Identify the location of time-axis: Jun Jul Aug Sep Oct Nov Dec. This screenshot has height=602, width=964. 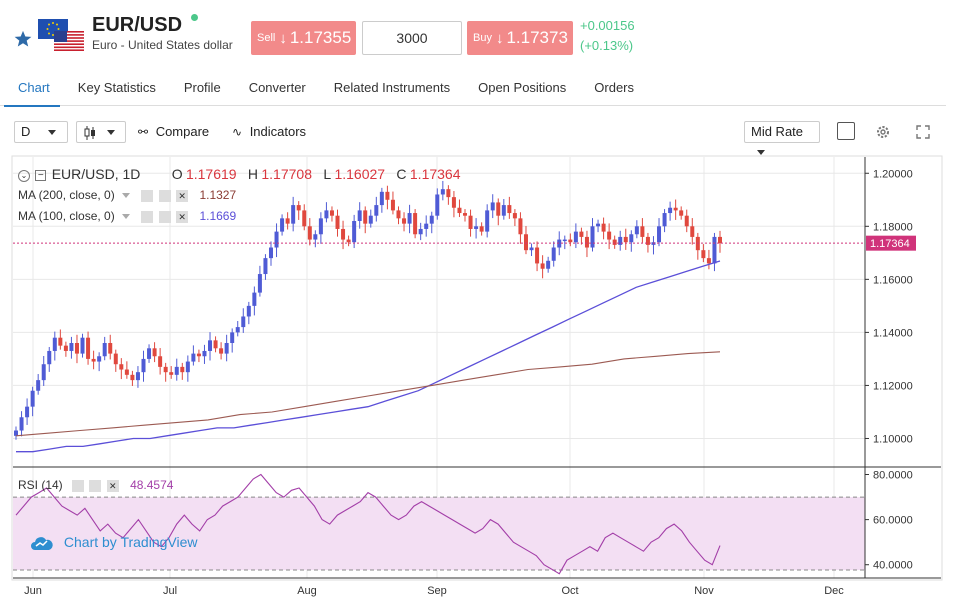
(434, 591).